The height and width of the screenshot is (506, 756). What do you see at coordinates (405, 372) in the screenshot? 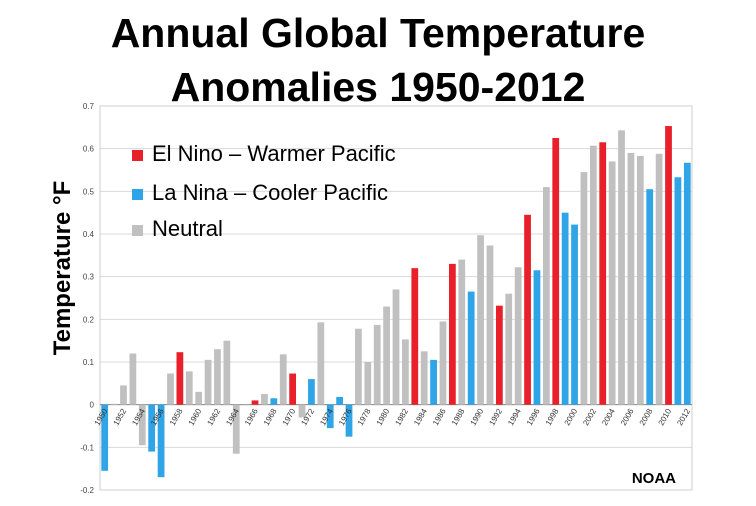
I see `bar-1982` at bounding box center [405, 372].